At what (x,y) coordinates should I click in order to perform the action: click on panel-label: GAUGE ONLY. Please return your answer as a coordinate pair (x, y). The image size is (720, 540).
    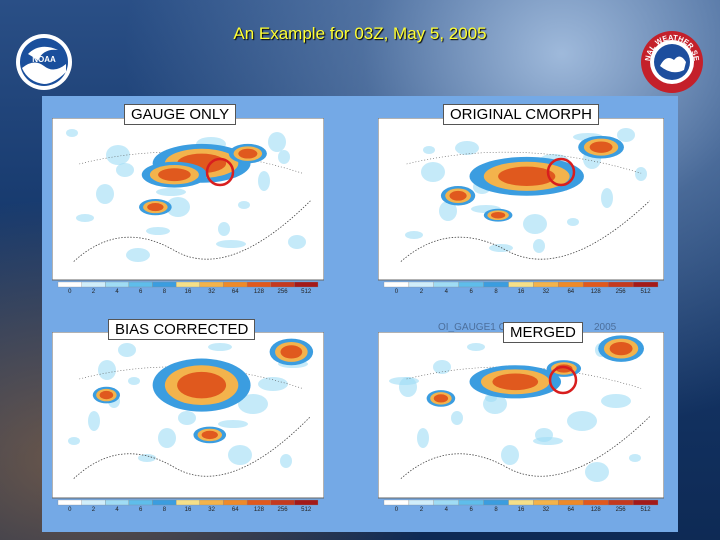
    Looking at the image, I should click on (180, 114).